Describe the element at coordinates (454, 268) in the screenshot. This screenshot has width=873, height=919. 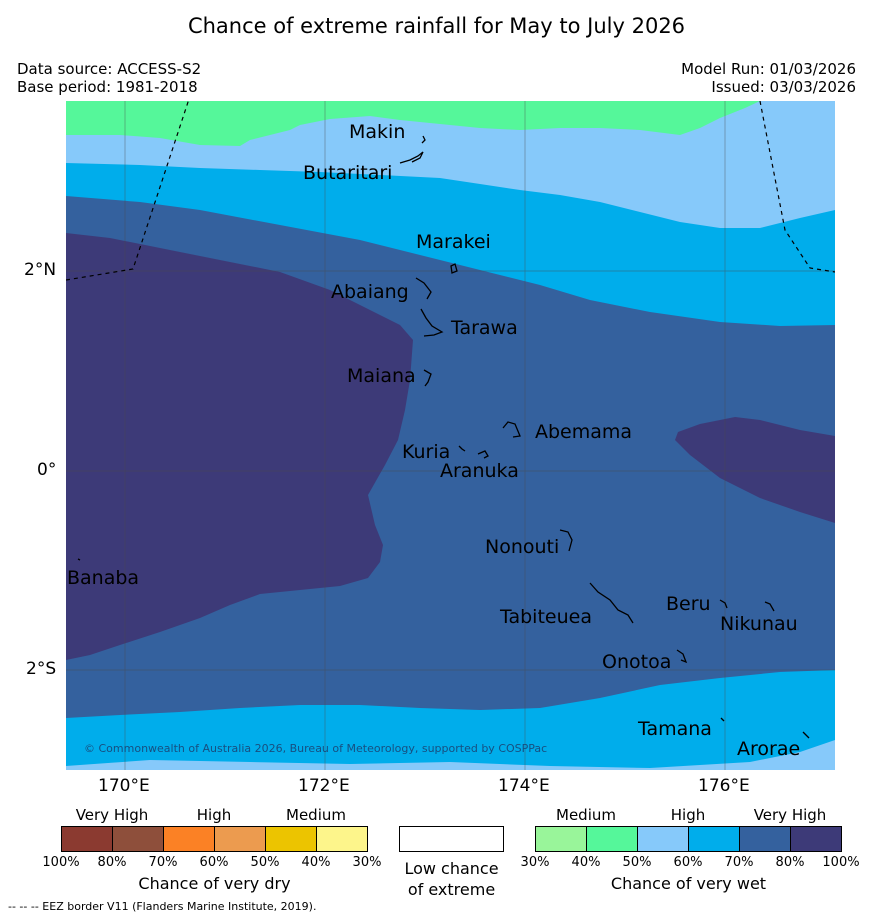
I see `island-marakei` at that location.